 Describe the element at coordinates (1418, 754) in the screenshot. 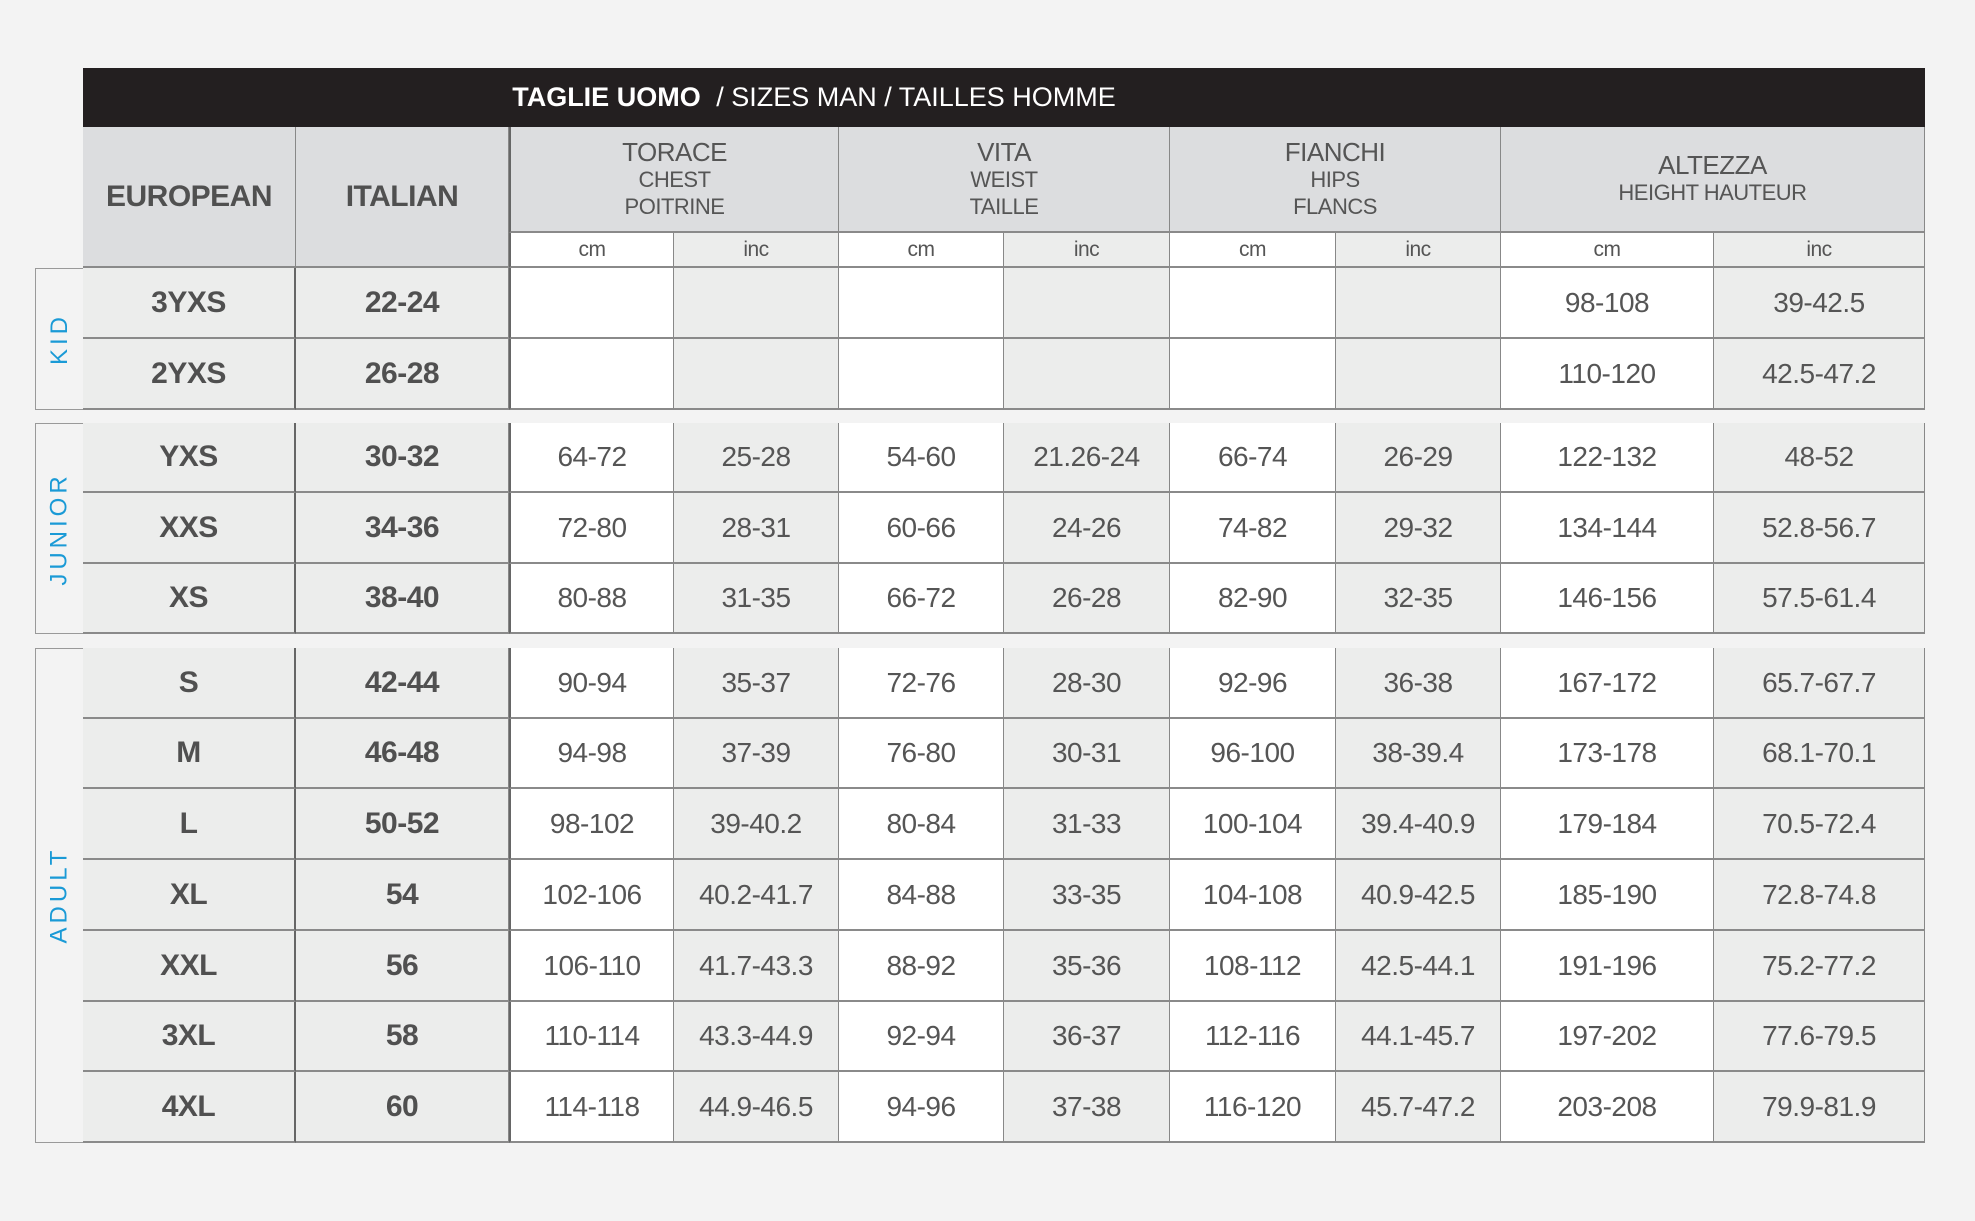

I see `measure-value: 38-39.4` at that location.